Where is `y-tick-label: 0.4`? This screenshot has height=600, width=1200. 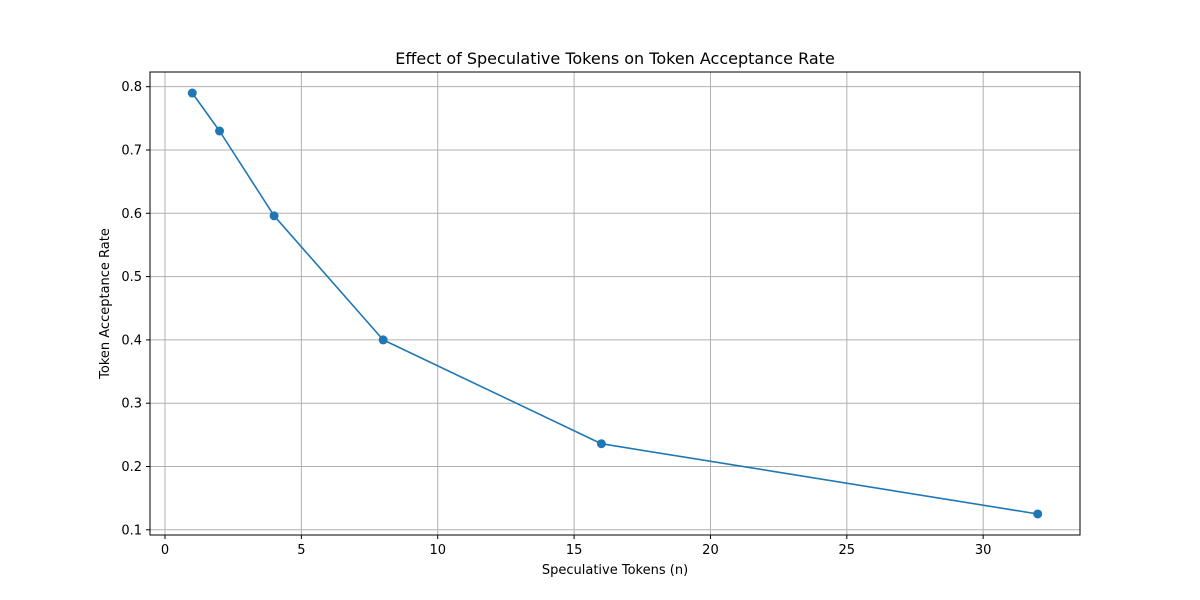 y-tick-label: 0.4 is located at coordinates (131, 340).